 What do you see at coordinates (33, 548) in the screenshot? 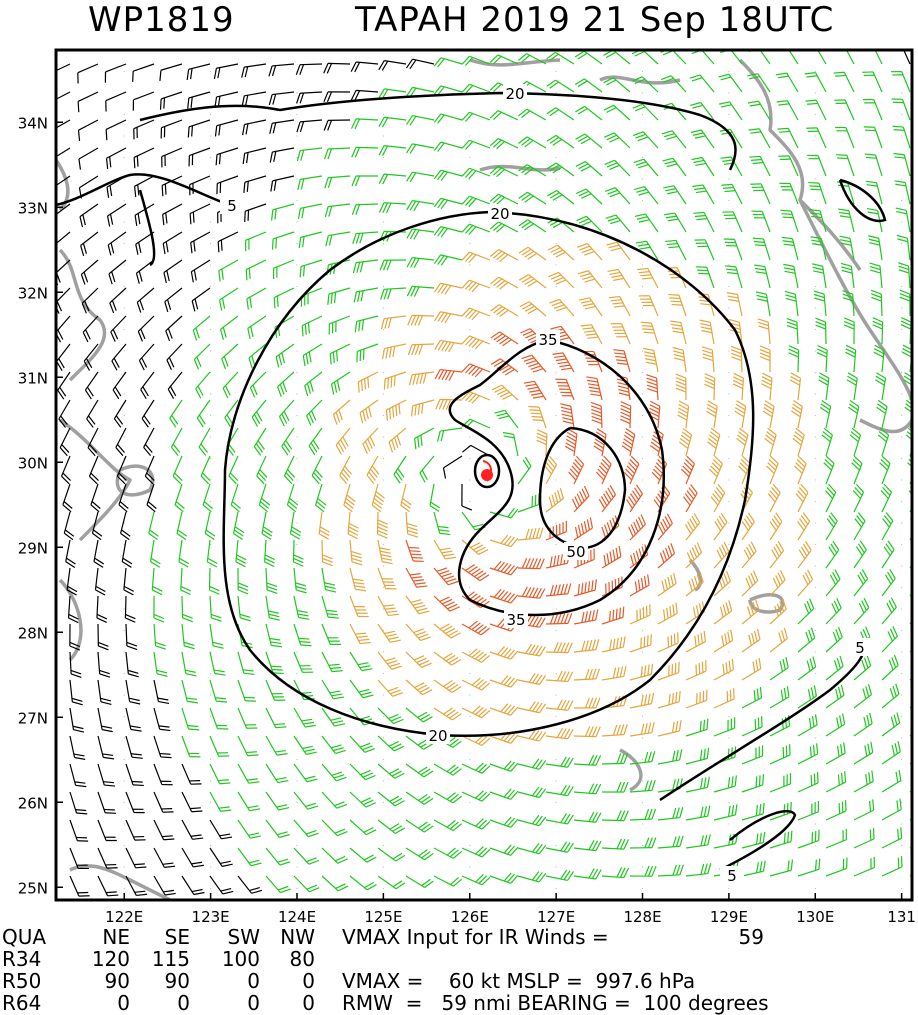
I see `y-tick-label: 29N` at bounding box center [33, 548].